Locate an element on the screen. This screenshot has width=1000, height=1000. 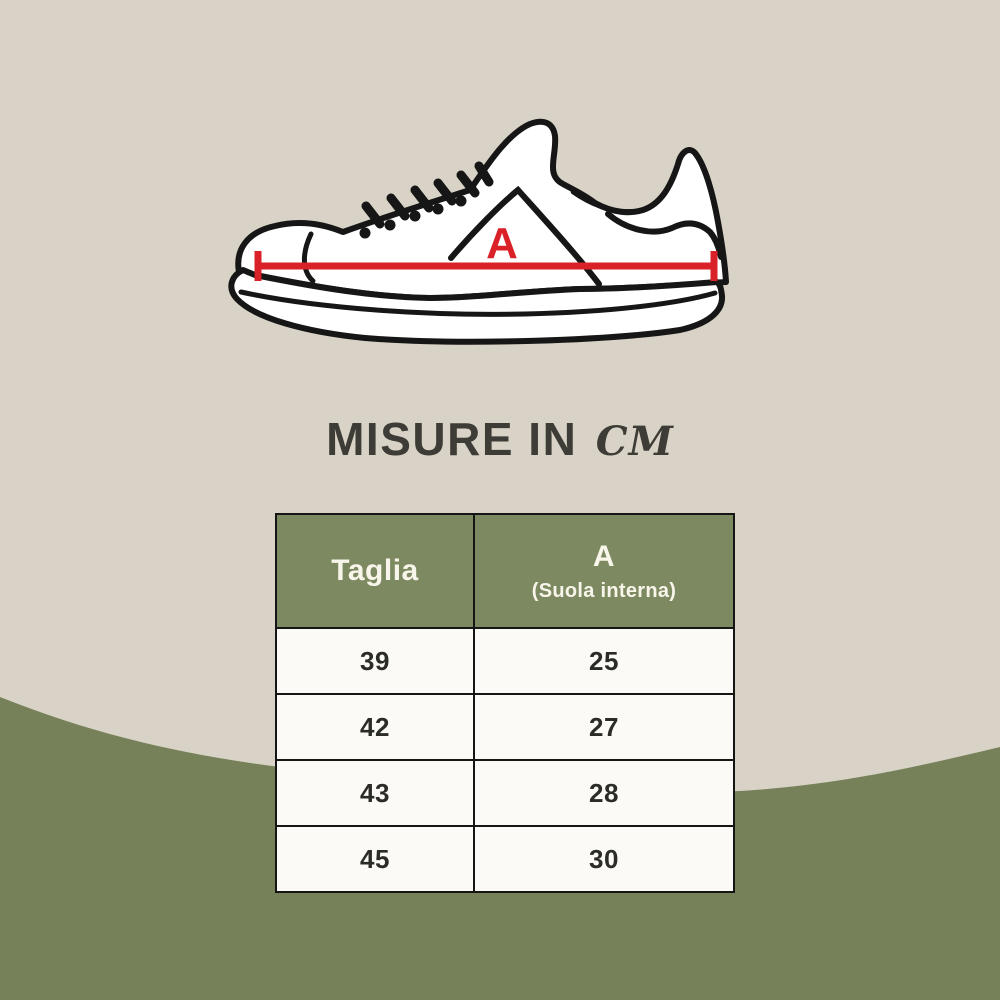
header-measure-a: A (Suola interna) is located at coordinates (604, 571).